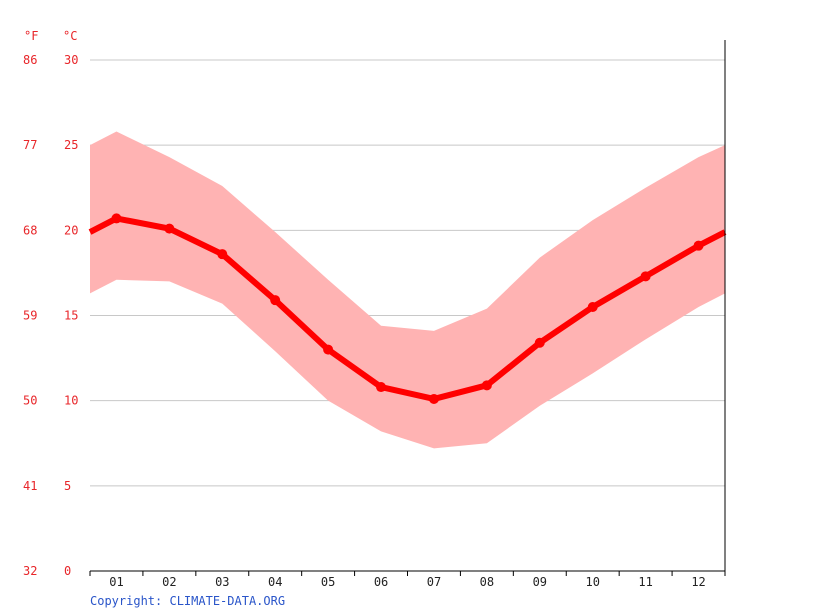  Describe the element at coordinates (434, 582) in the screenshot. I see `month-label-07: 07` at that location.